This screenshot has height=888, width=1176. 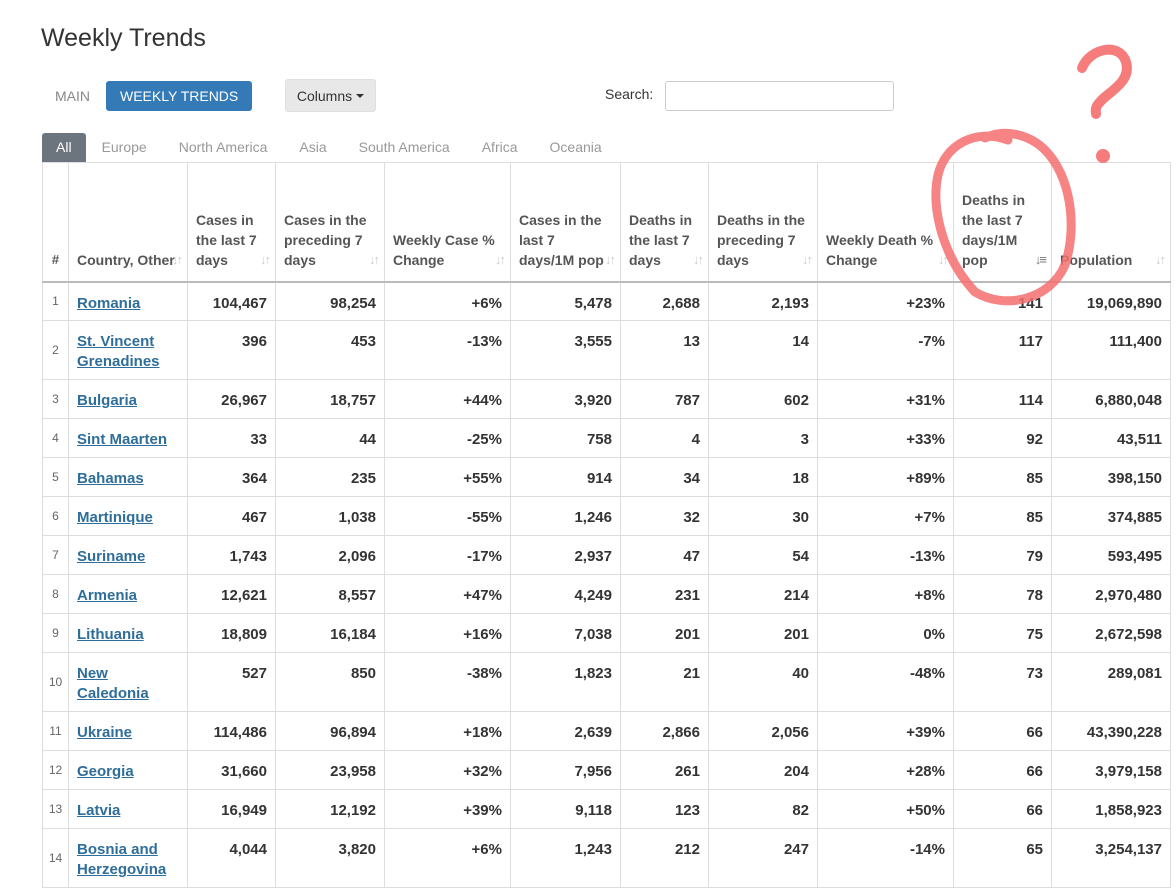 I want to click on value-cell: +31%, so click(x=885, y=399).